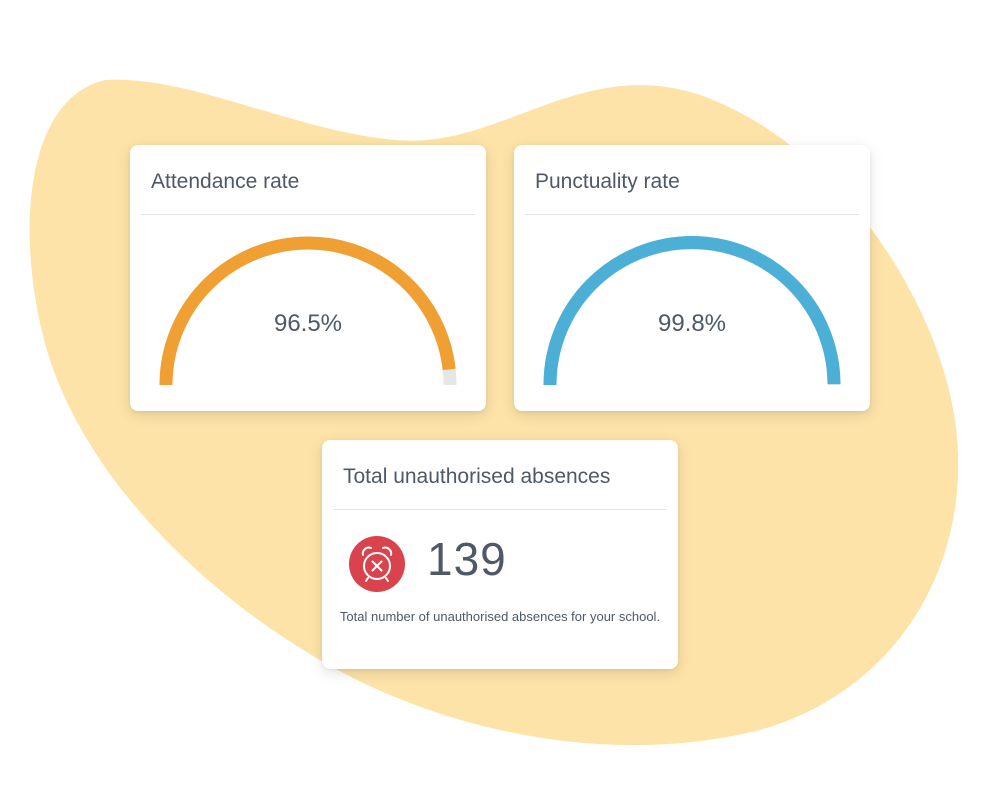 The height and width of the screenshot is (789, 1000). What do you see at coordinates (477, 476) in the screenshot?
I see `unauthorised-absences-title: Total unauthorised absences` at bounding box center [477, 476].